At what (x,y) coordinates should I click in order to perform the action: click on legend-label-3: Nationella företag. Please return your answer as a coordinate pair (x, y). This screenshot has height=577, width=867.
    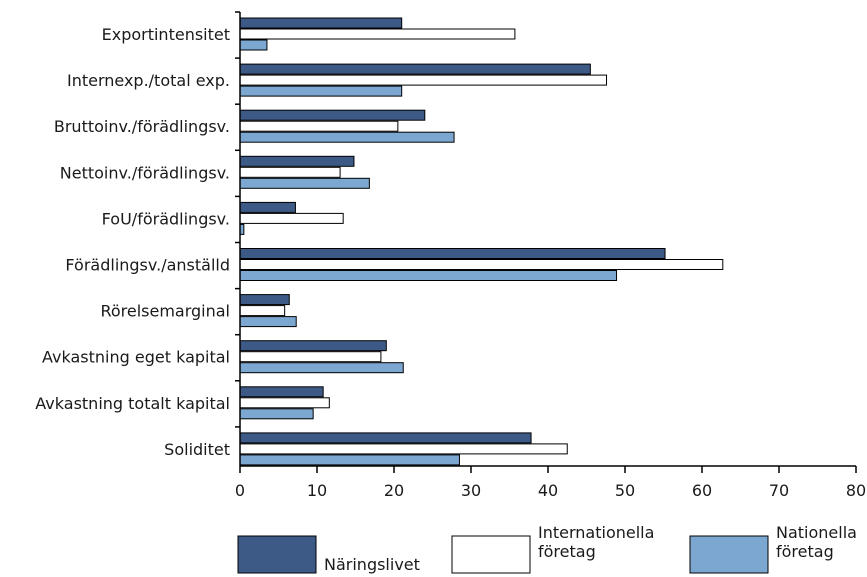
    Looking at the image, I should click on (816, 542).